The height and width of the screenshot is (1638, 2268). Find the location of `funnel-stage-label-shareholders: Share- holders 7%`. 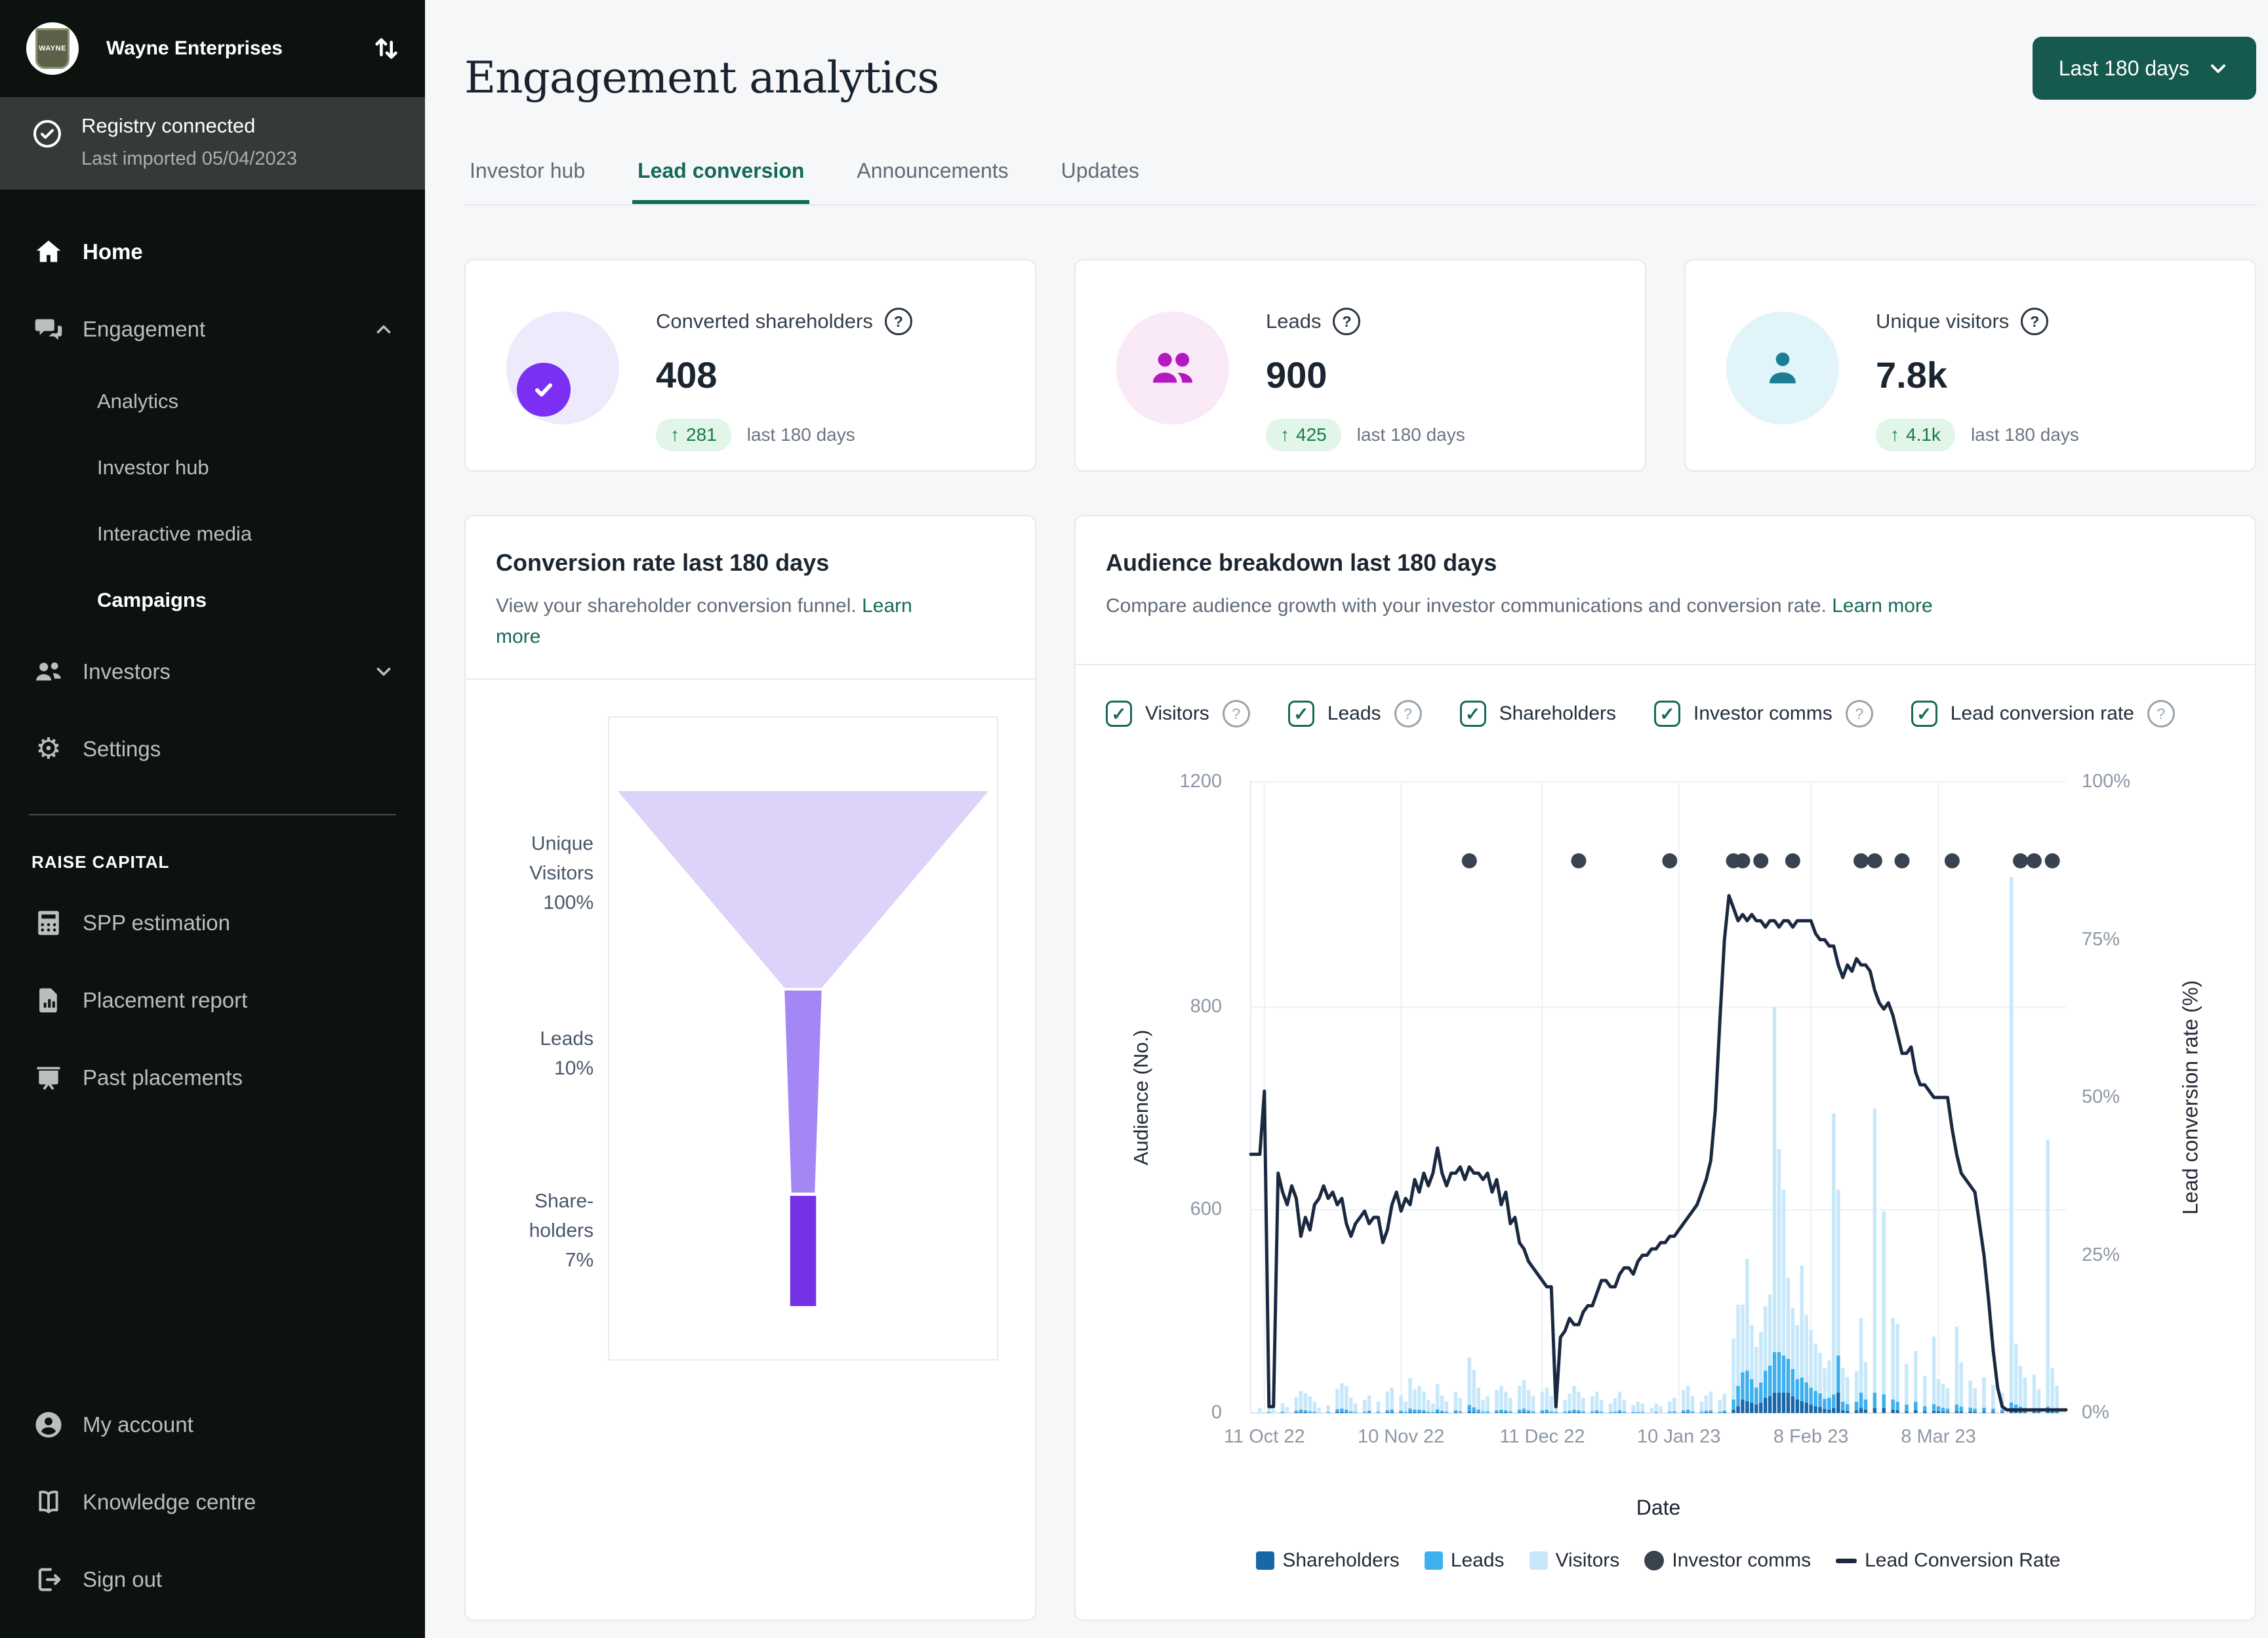

funnel-stage-label-shareholders: Share- holders 7% is located at coordinates (561, 1230).